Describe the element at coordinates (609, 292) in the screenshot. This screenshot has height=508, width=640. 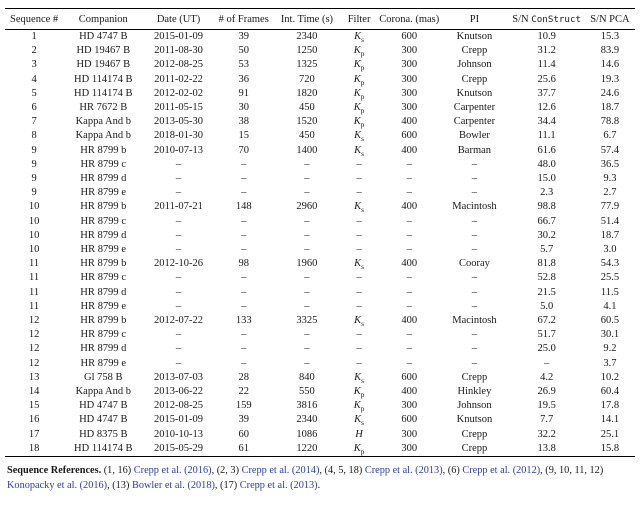
I see `sn-pca-cell: 11.5` at that location.